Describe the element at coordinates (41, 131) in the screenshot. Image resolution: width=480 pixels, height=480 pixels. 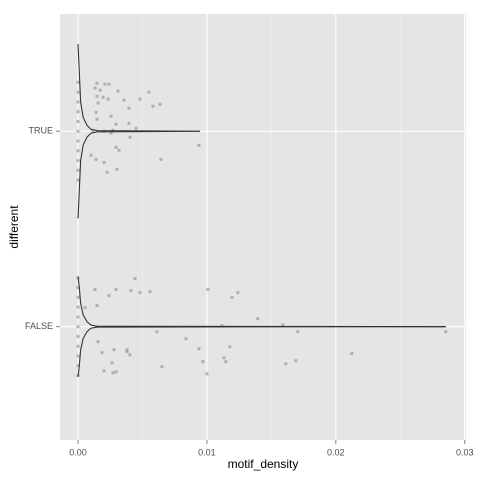
I see `y-tick-label: TRUE` at that location.